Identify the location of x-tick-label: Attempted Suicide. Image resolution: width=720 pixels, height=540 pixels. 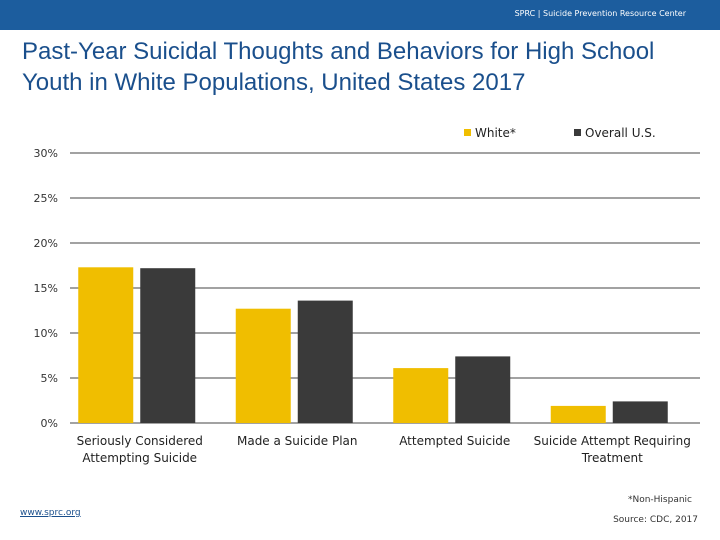
(454, 441).